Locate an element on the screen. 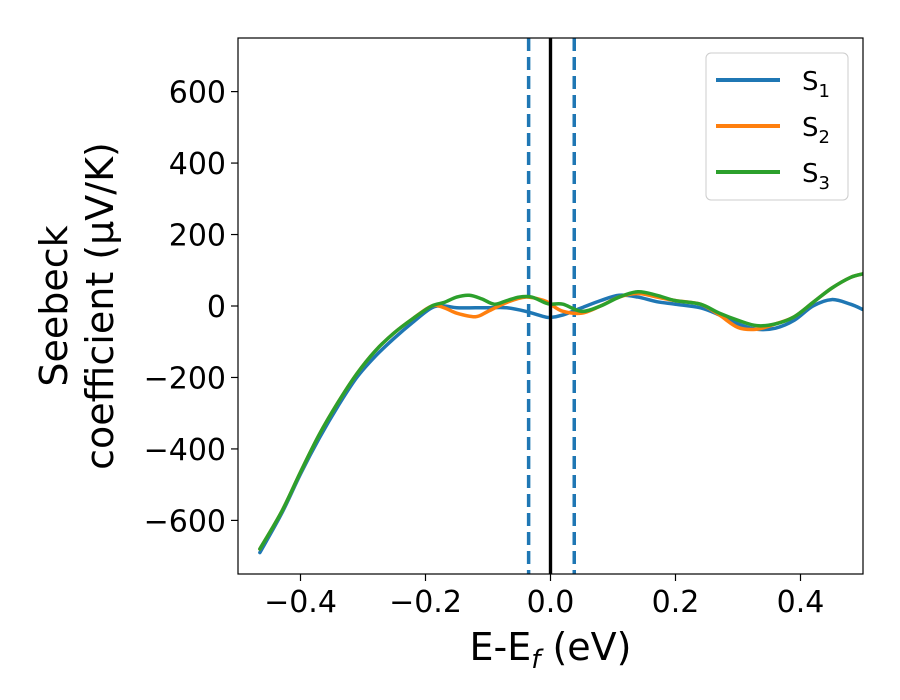 This screenshot has height=700, width=900. x-tick-label-4: 0.4 is located at coordinates (801, 602).